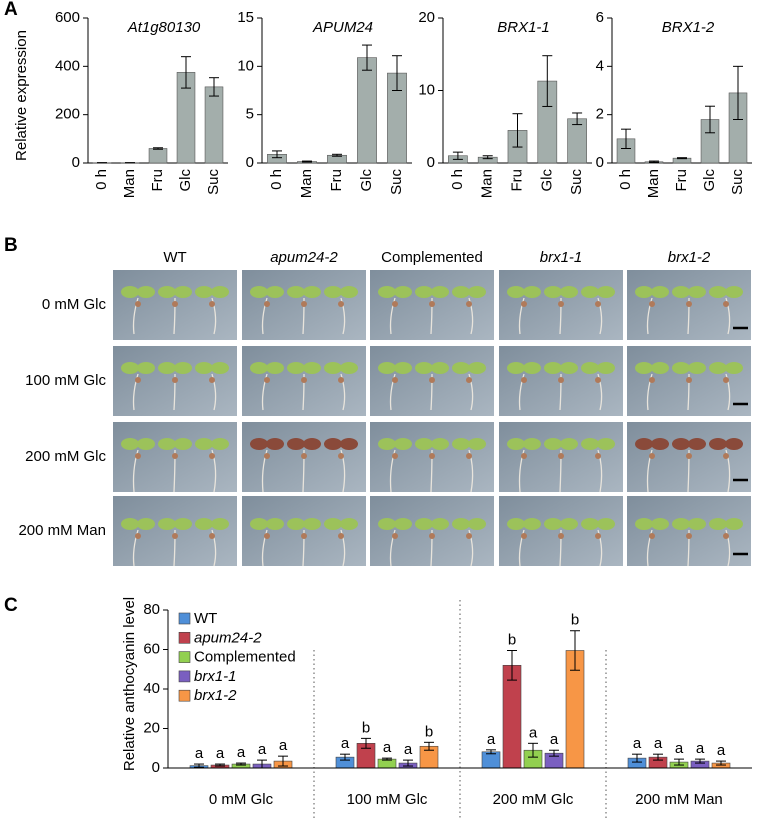 The width and height of the screenshot is (758, 825). I want to click on legend-label: Complemented, so click(245, 657).